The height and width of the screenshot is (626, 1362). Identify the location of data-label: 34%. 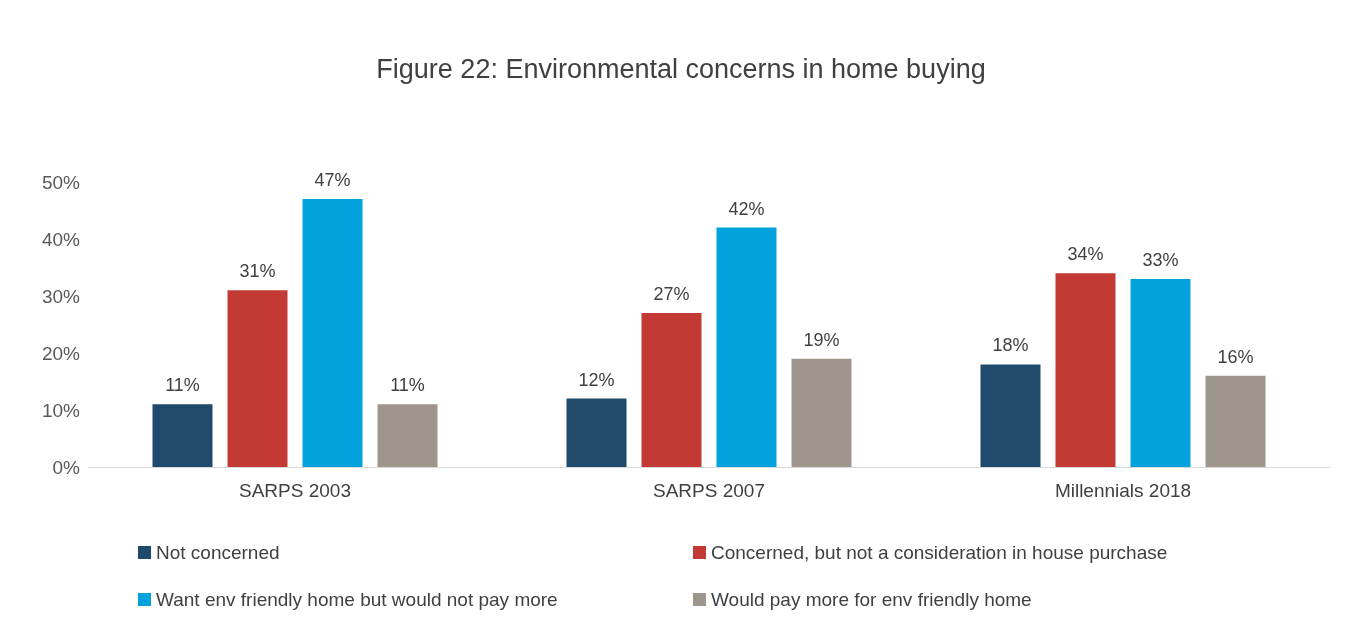
(1085, 254).